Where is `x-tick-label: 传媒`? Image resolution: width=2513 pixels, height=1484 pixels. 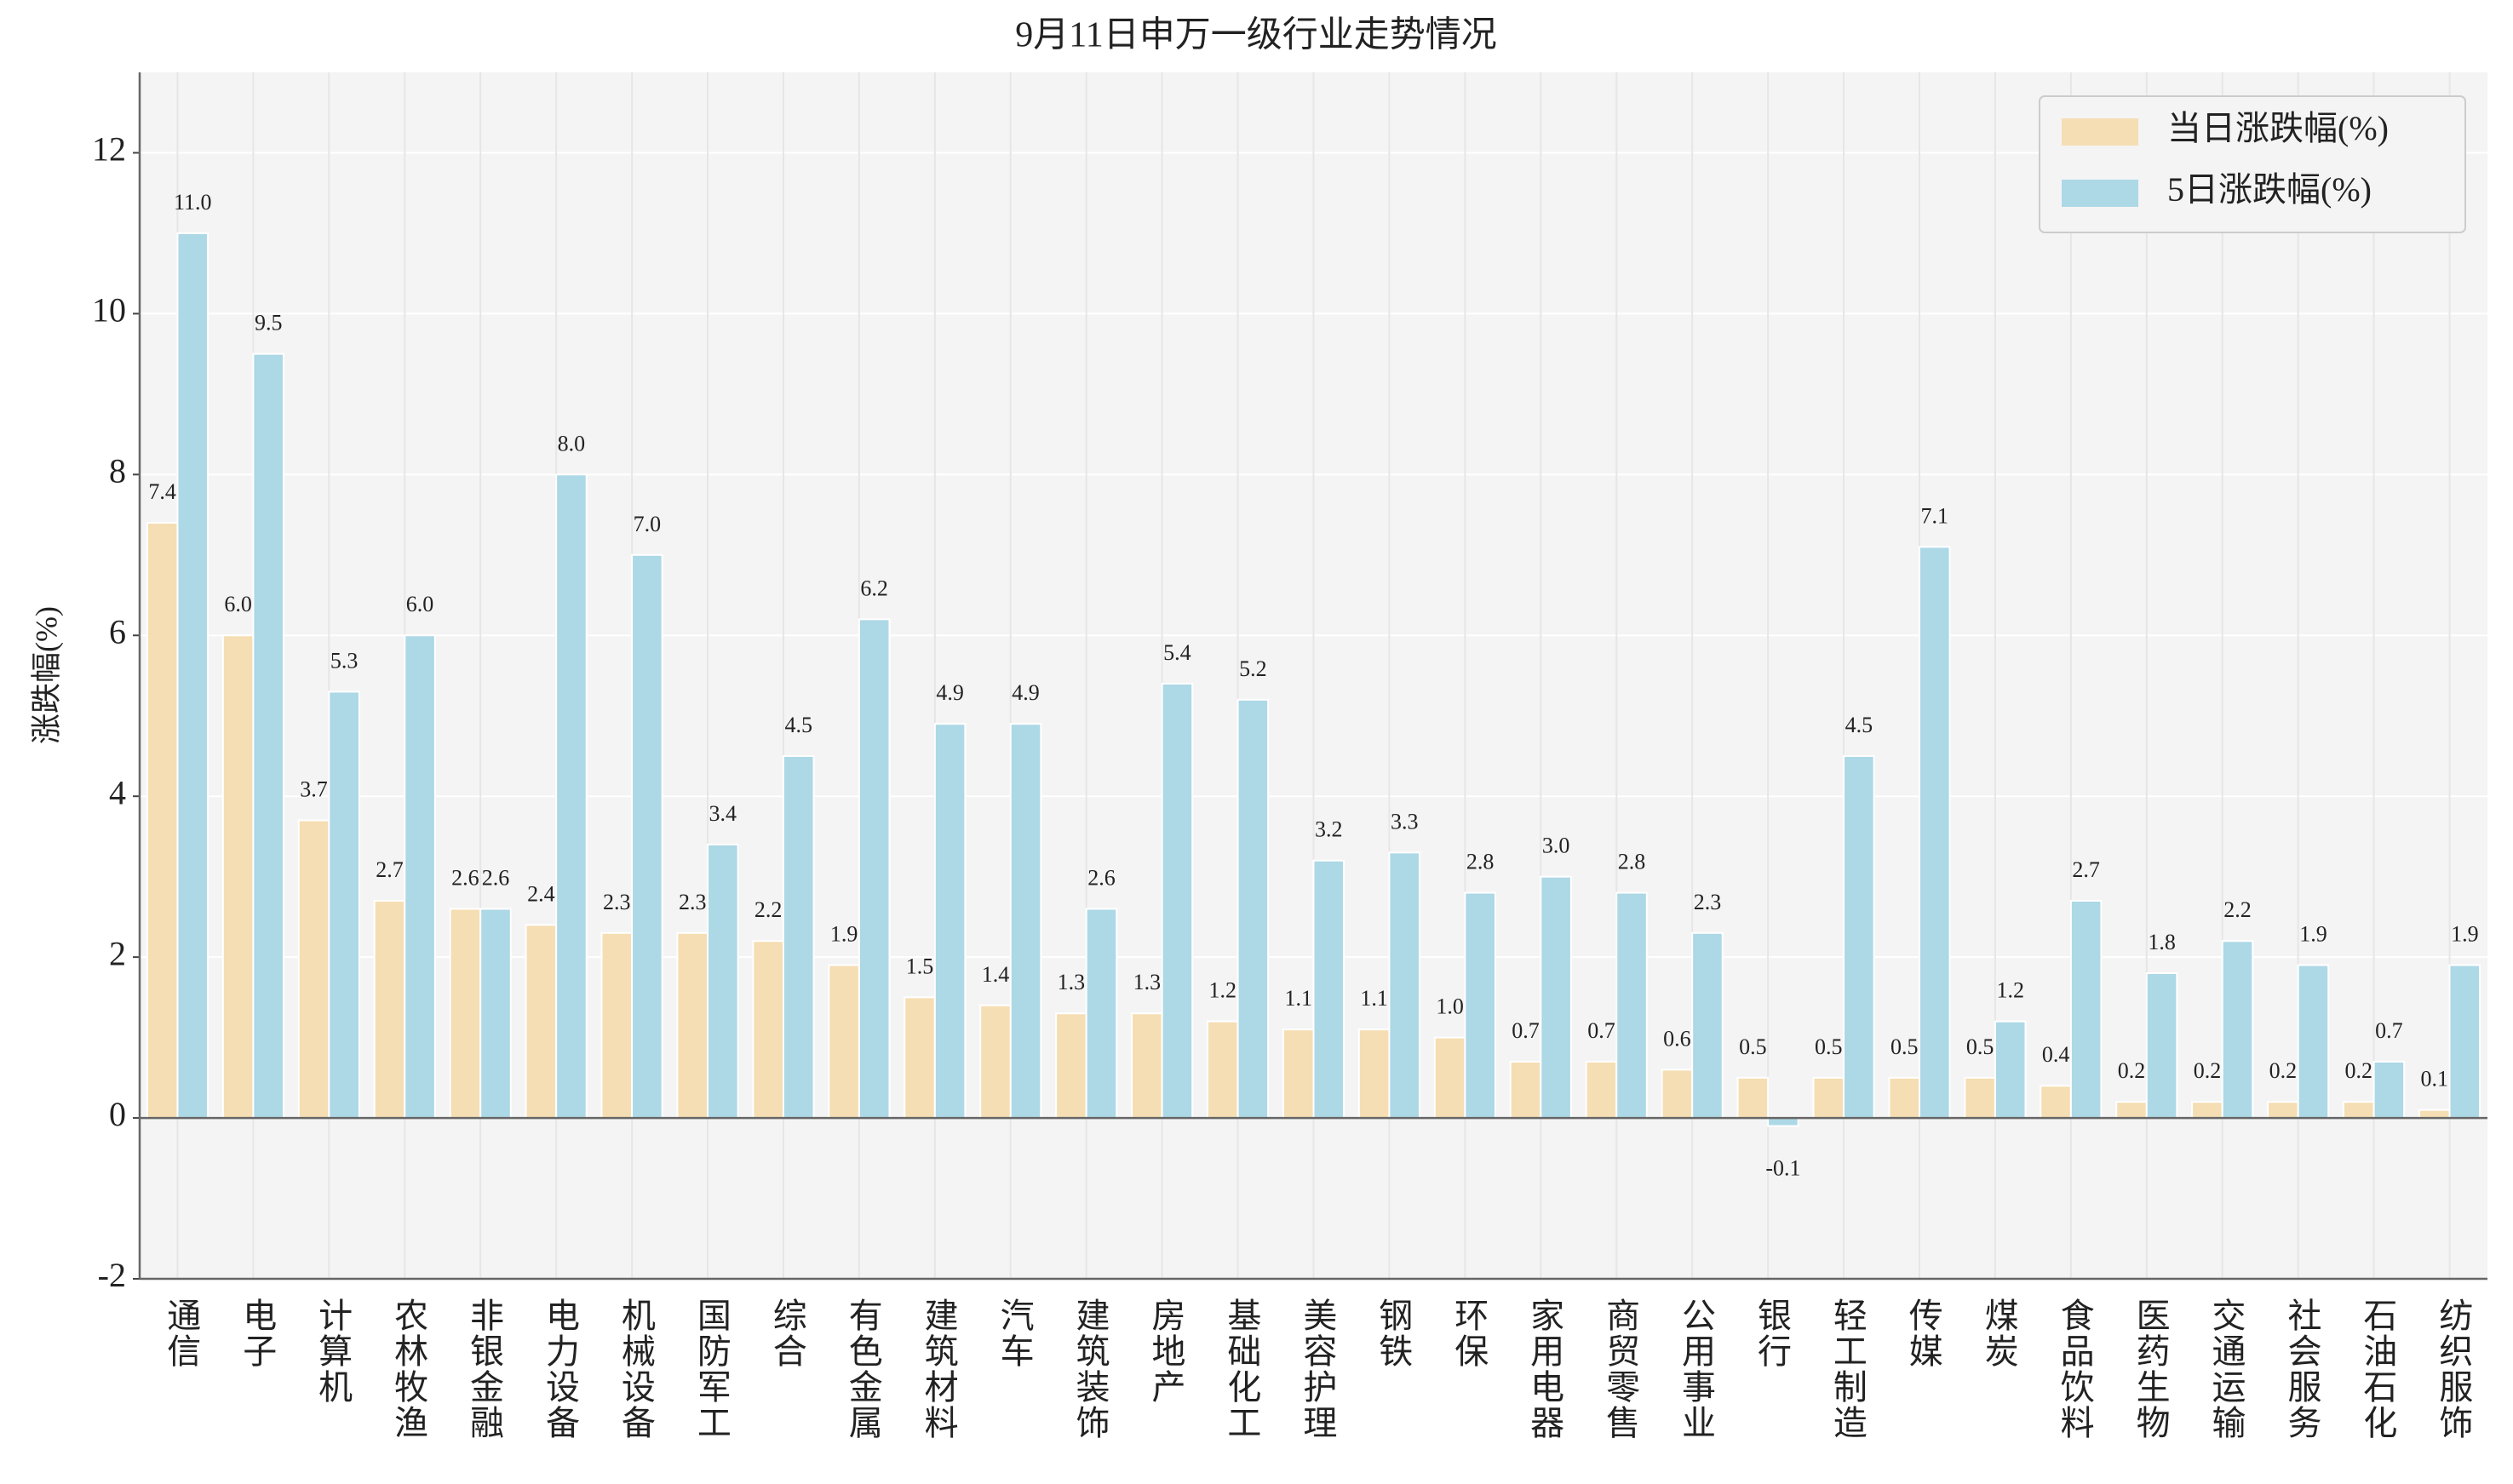 x-tick-label: 传媒 is located at coordinates (1924, 1333).